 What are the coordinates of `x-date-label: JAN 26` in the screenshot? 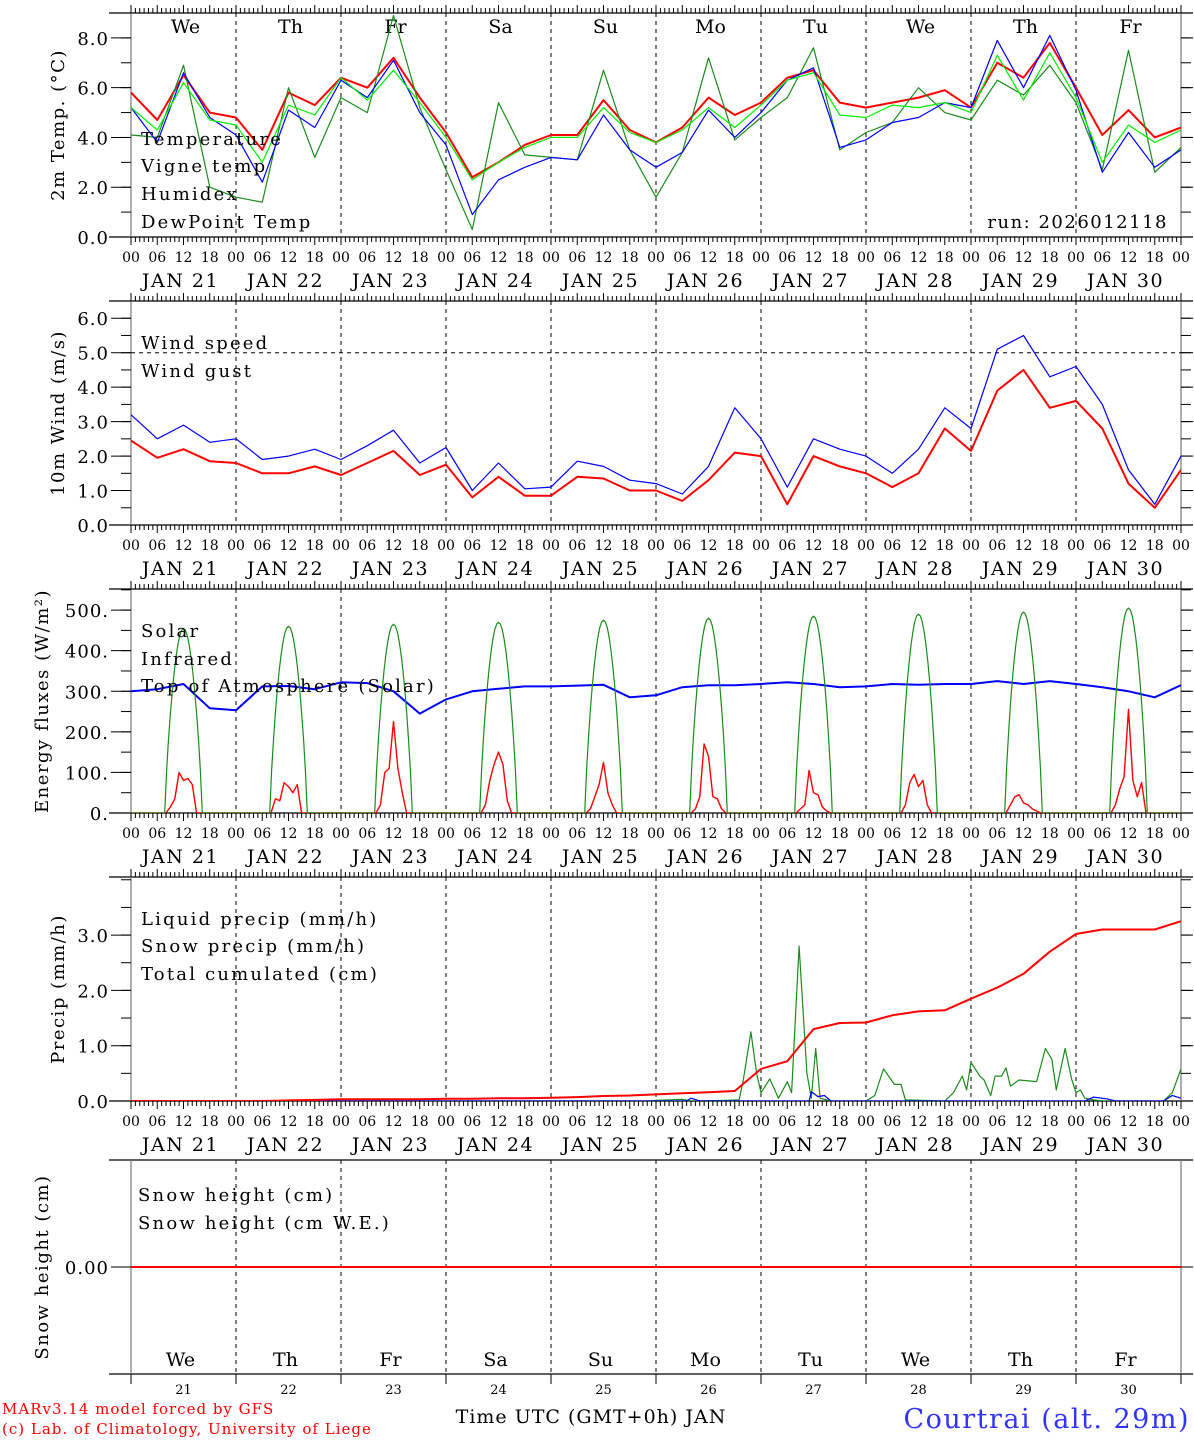 It's located at (704, 1145).